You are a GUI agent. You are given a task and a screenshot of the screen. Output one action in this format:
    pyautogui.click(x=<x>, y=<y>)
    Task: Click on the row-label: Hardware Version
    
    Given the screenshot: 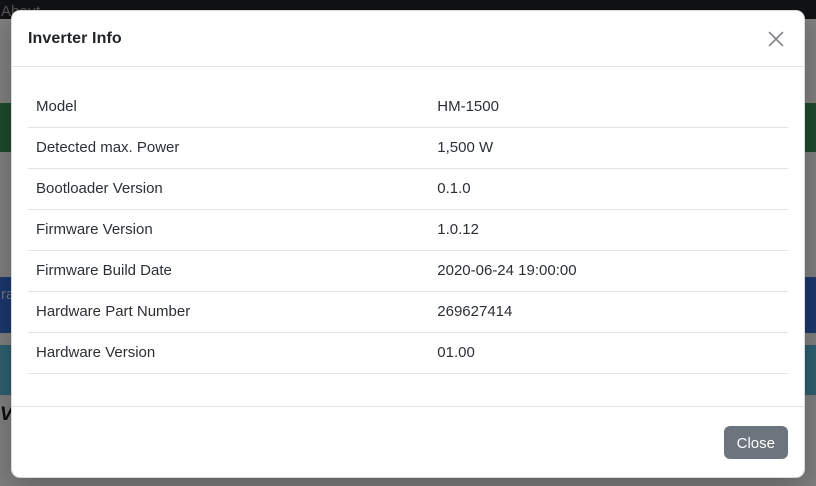 What is the action you would take?
    pyautogui.click(x=229, y=353)
    